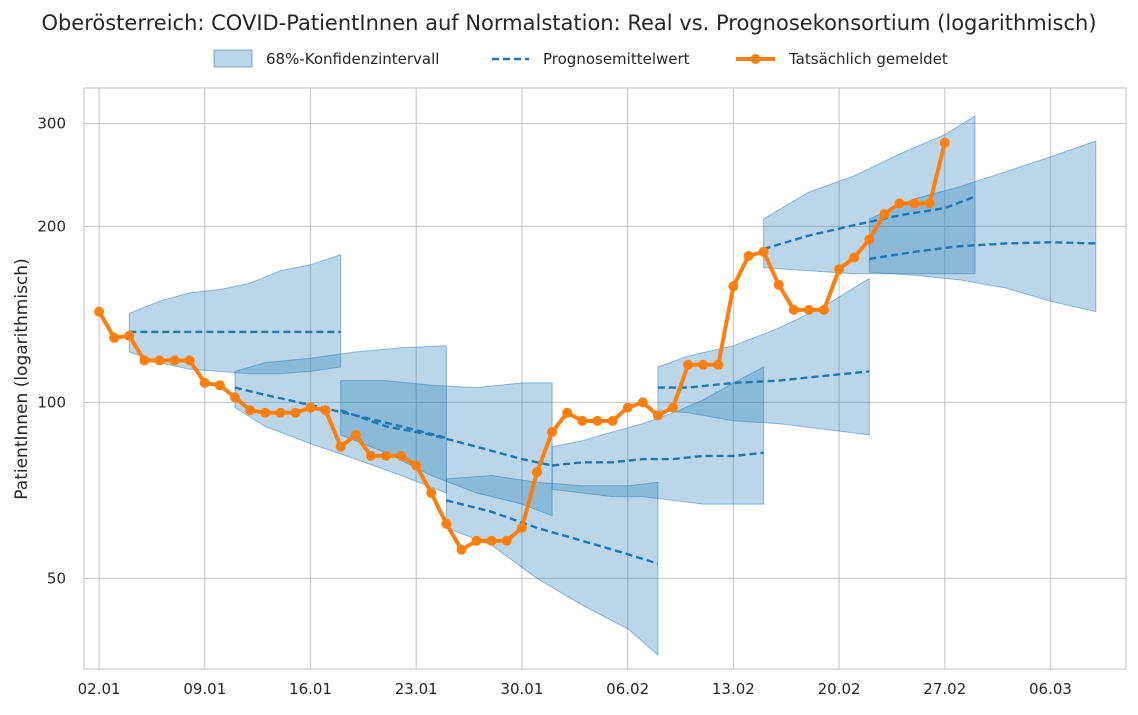 This screenshot has height=715, width=1138. I want to click on y-tick-labels: 50 100 200 300, so click(51, 350).